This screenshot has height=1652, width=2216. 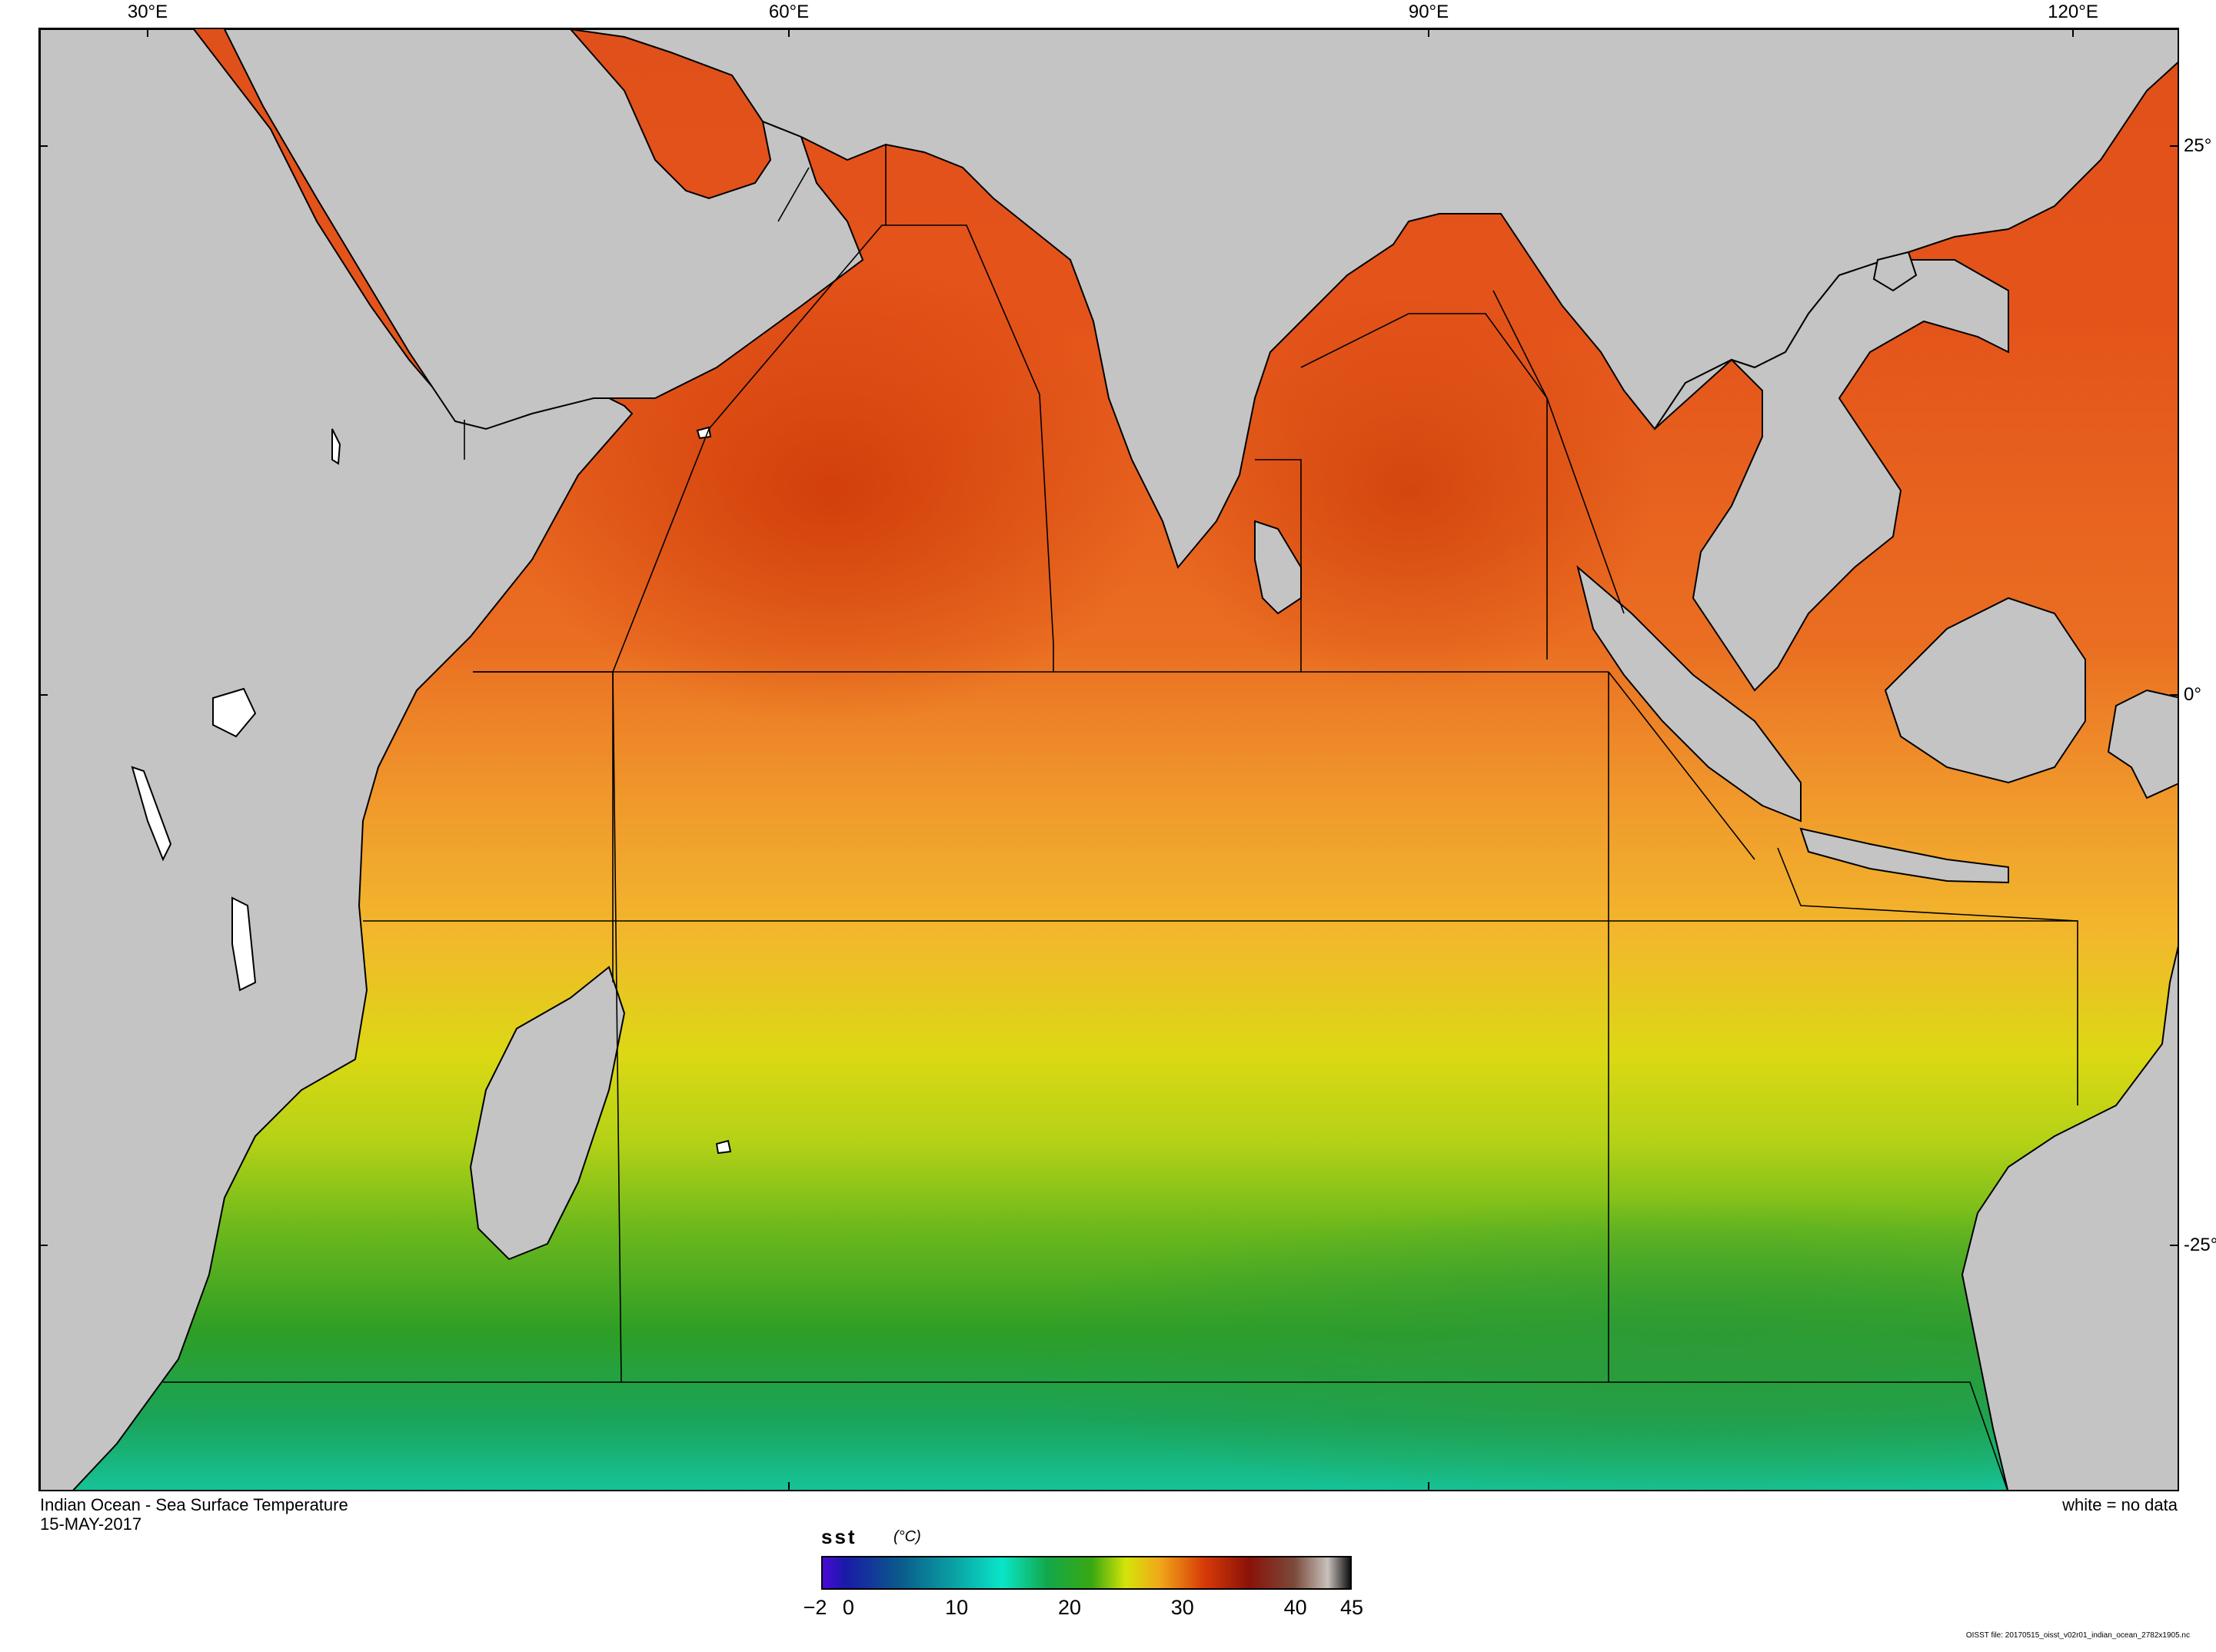 What do you see at coordinates (1558, 452) in the screenshot?
I see `andaman-boundary` at bounding box center [1558, 452].